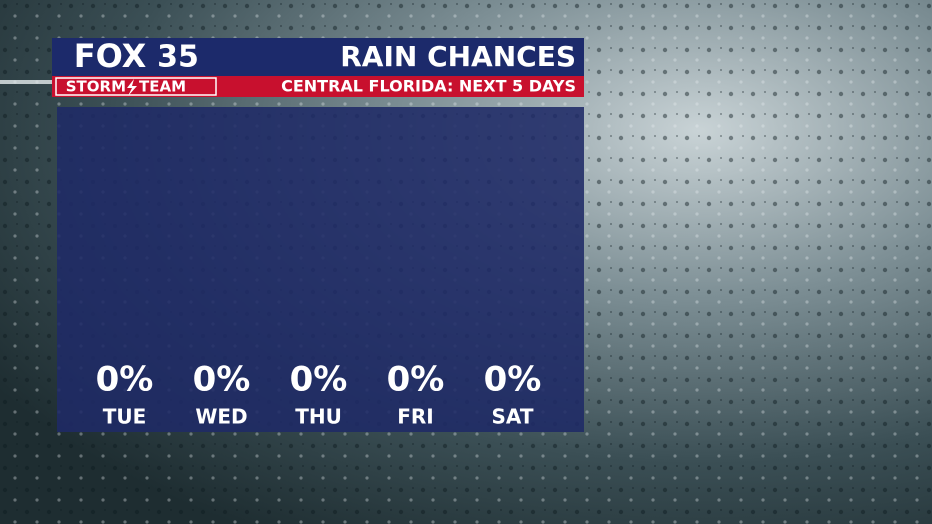 The image size is (932, 524). Describe the element at coordinates (96, 87) in the screenshot. I see `logo-team-left: STORM` at that location.